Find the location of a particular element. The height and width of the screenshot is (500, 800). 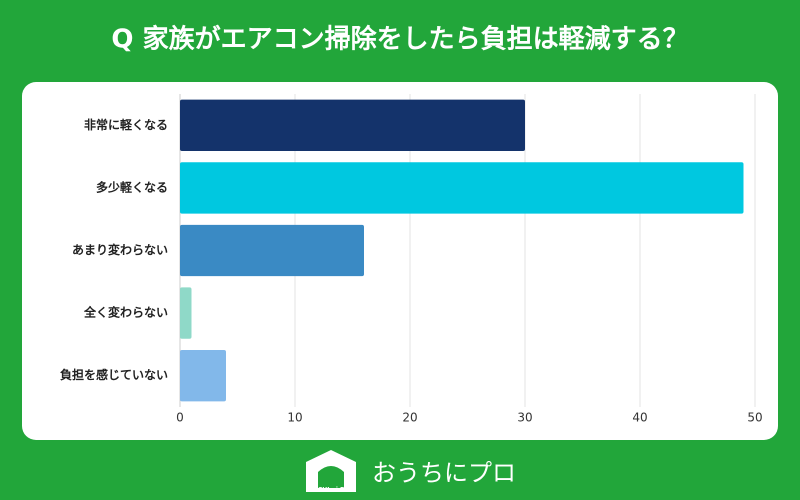

logo-door is located at coordinates (331, 477).